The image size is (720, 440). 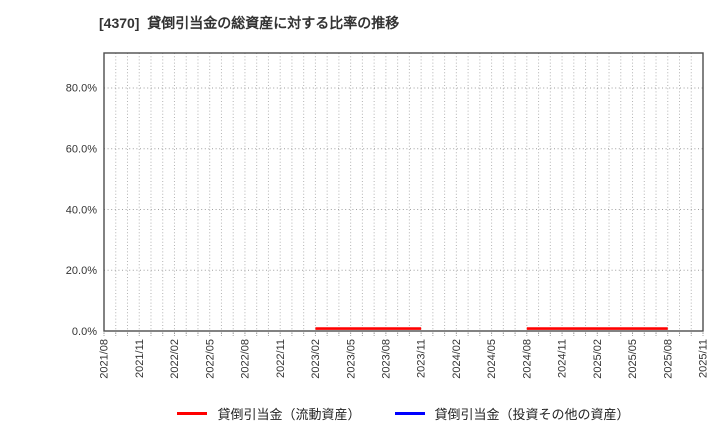 What do you see at coordinates (289, 414) in the screenshot?
I see `legend-label-current-assets: 貸倒引当金（流動資産）` at bounding box center [289, 414].